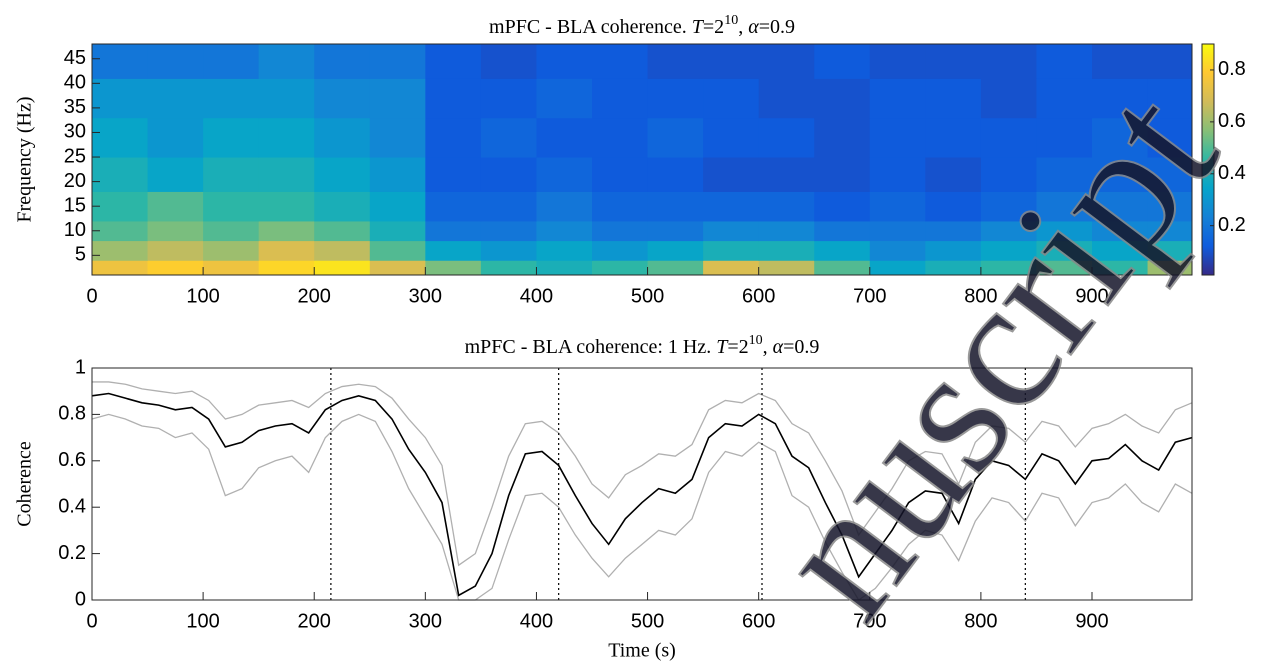 This screenshot has height=668, width=1269. Describe the element at coordinates (80, 599) in the screenshot. I see `y-tick-label: 0` at that location.